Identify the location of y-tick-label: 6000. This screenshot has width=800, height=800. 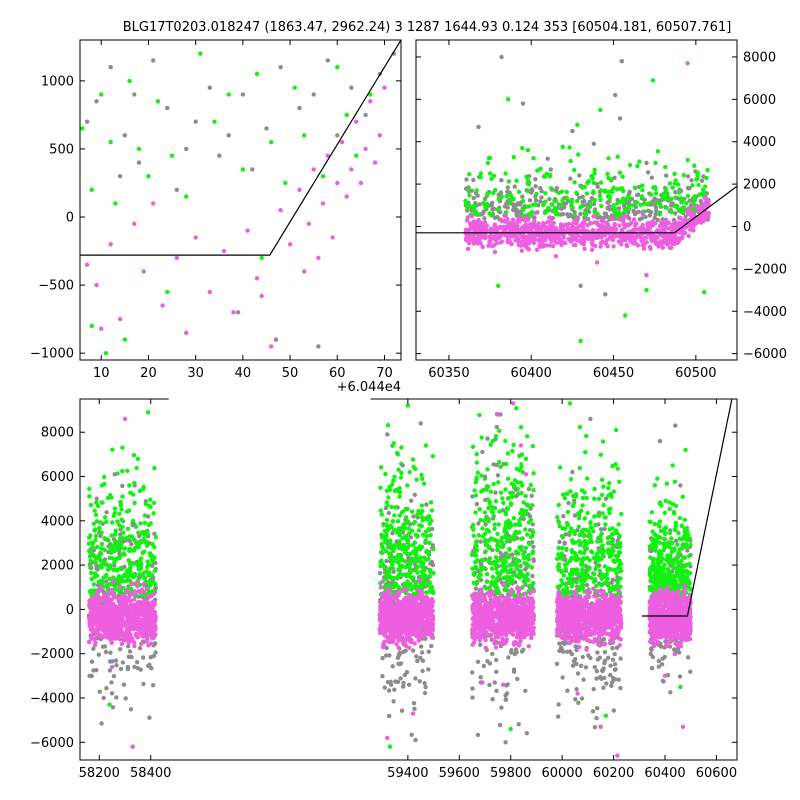
(759, 100).